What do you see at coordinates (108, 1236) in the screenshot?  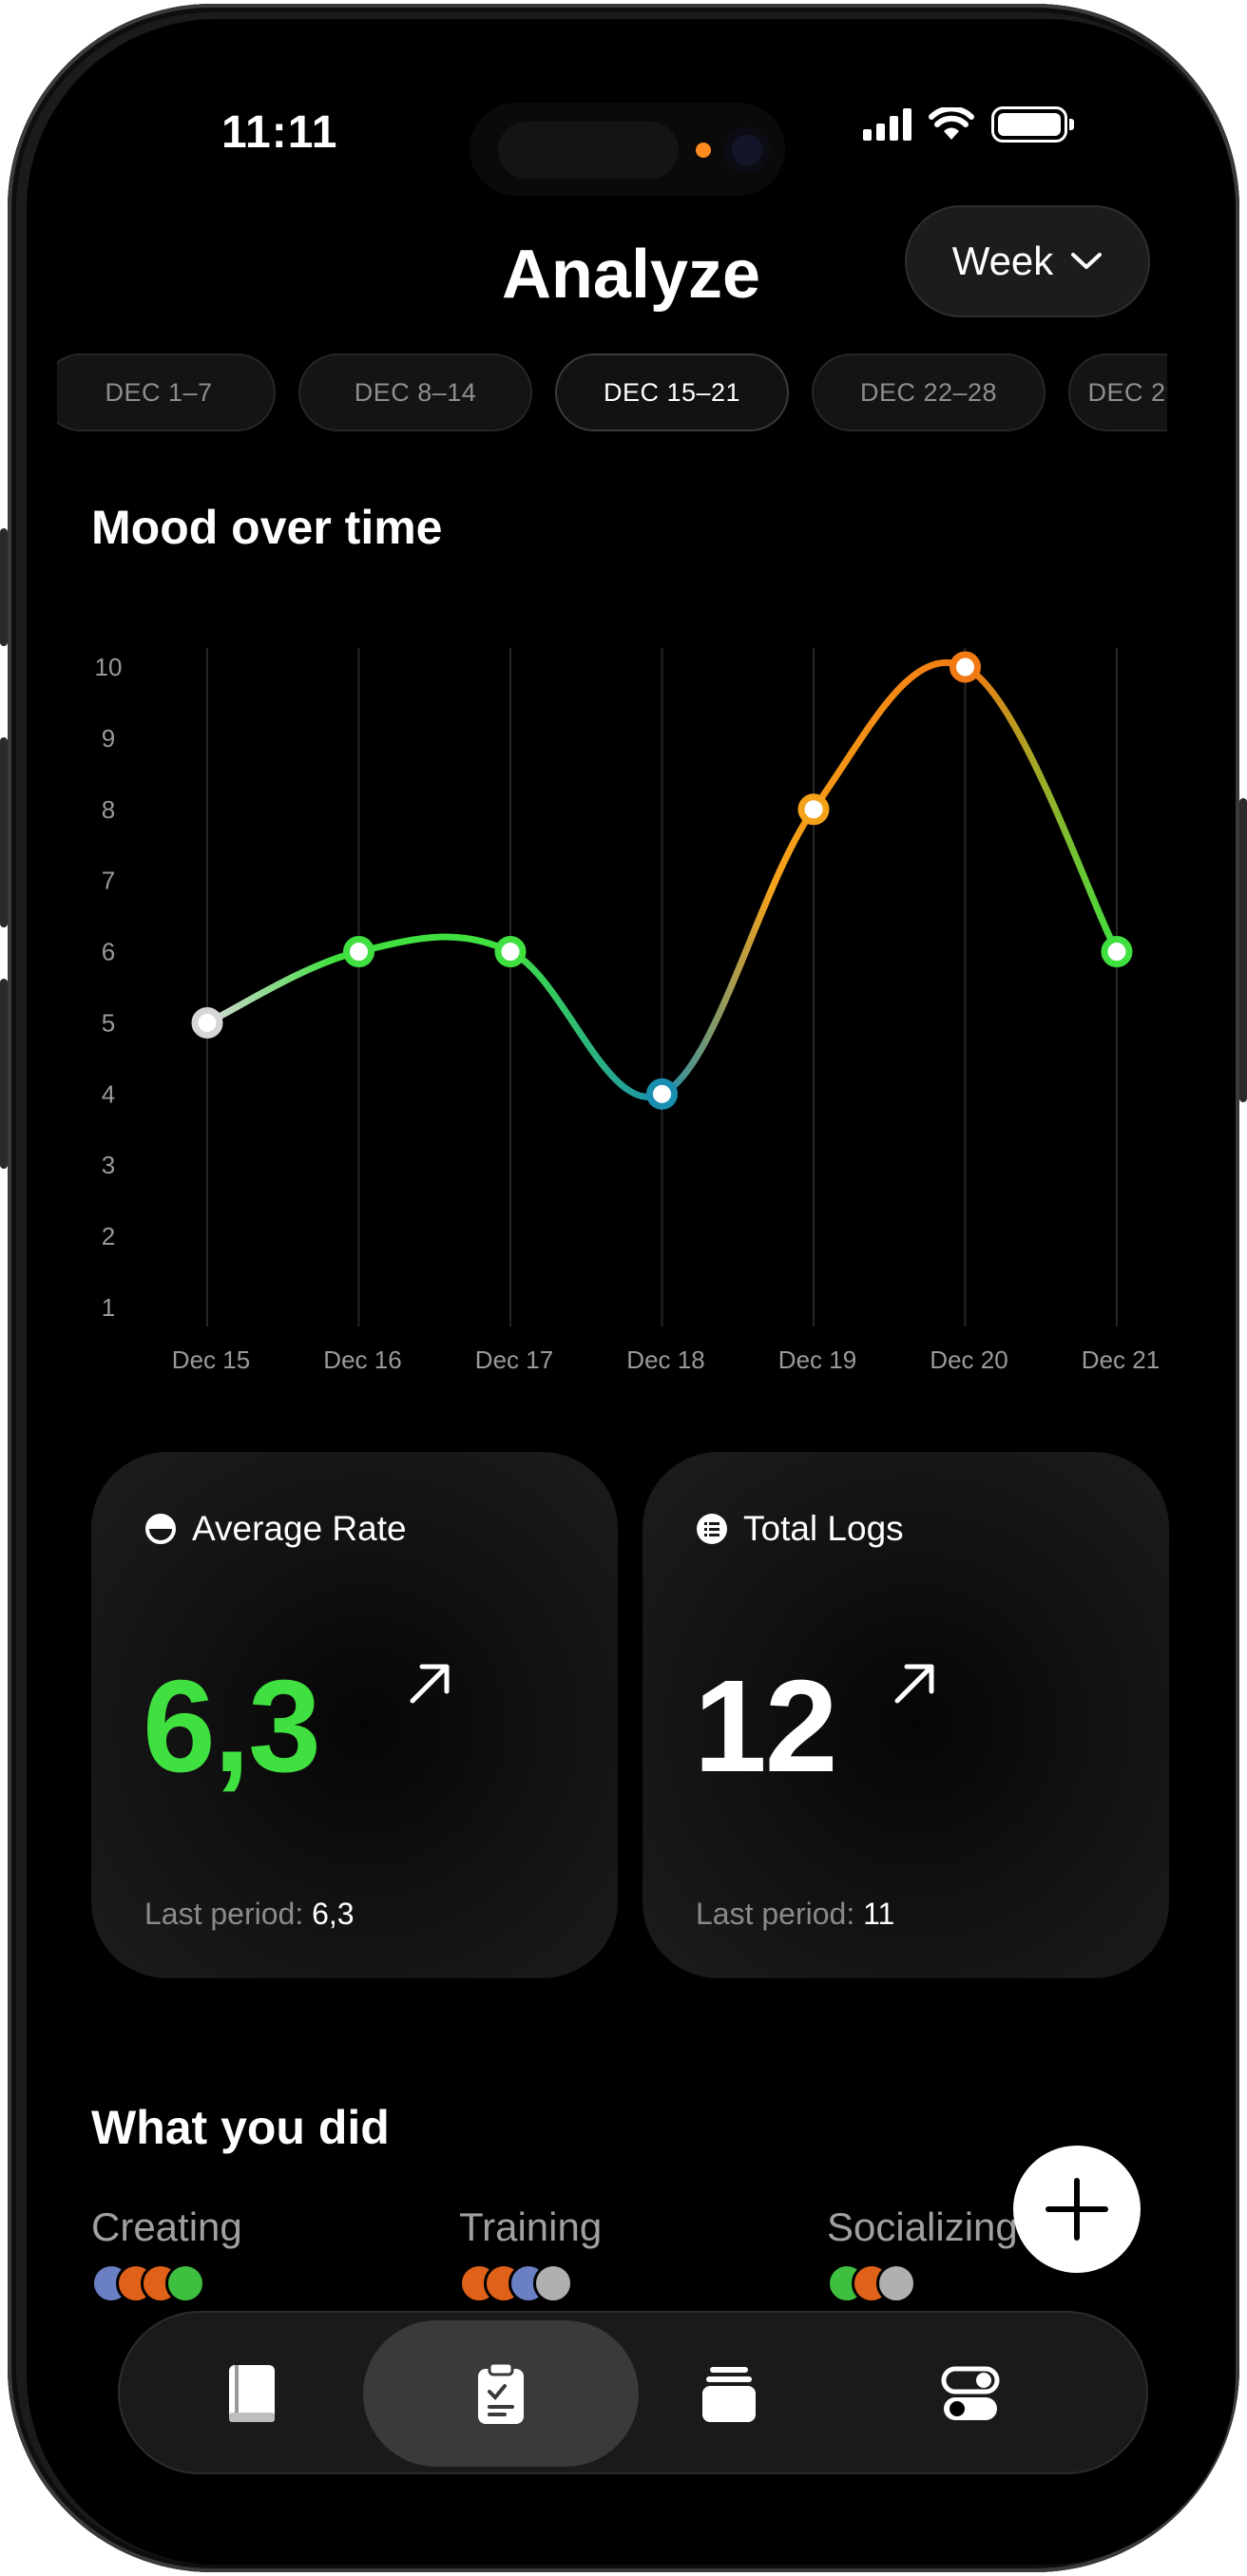 I see `y-tick-label: 2` at bounding box center [108, 1236].